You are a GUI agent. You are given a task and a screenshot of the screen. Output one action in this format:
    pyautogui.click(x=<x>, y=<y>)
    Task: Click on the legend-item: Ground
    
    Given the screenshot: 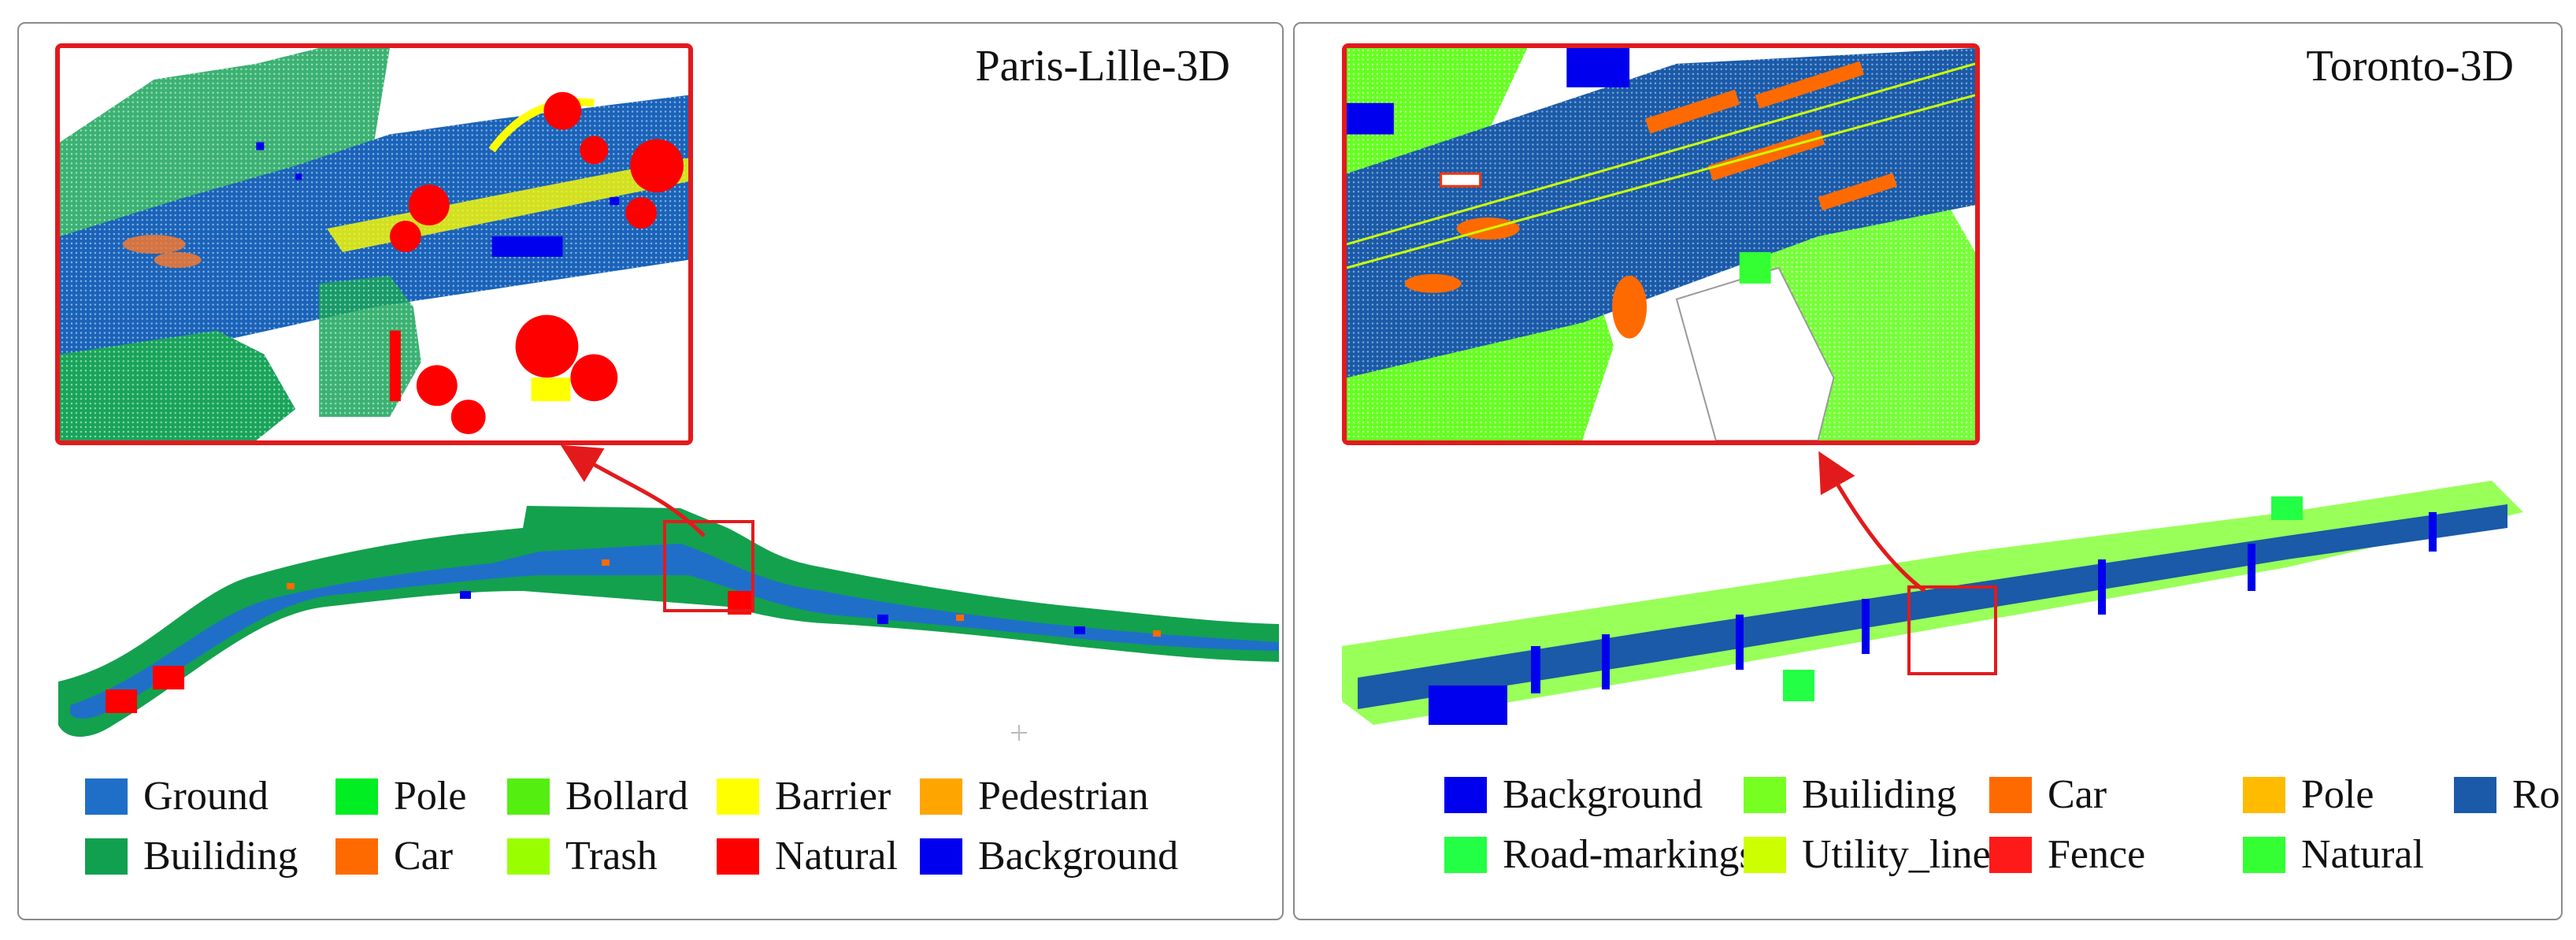 What is the action you would take?
    pyautogui.click(x=210, y=796)
    